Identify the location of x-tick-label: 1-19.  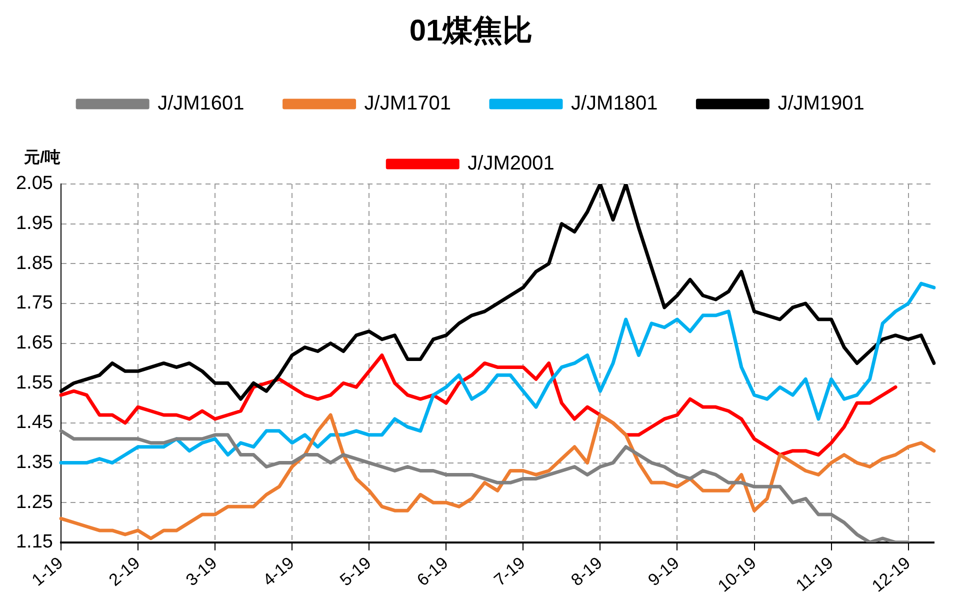
(47, 571).